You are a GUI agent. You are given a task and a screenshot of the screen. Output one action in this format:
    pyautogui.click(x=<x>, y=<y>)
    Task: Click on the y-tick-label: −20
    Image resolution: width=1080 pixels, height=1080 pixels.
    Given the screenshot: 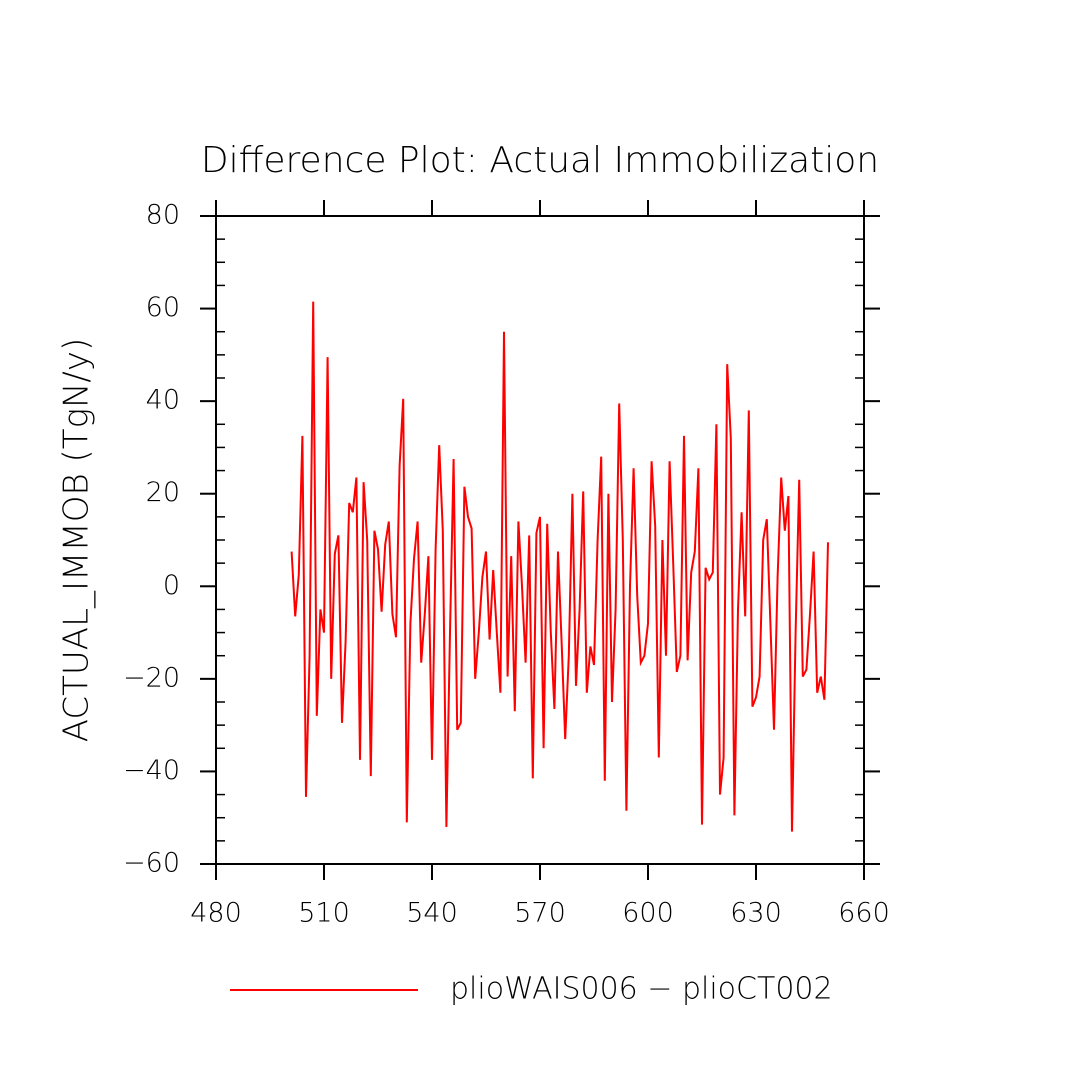 What is the action you would take?
    pyautogui.click(x=151, y=677)
    